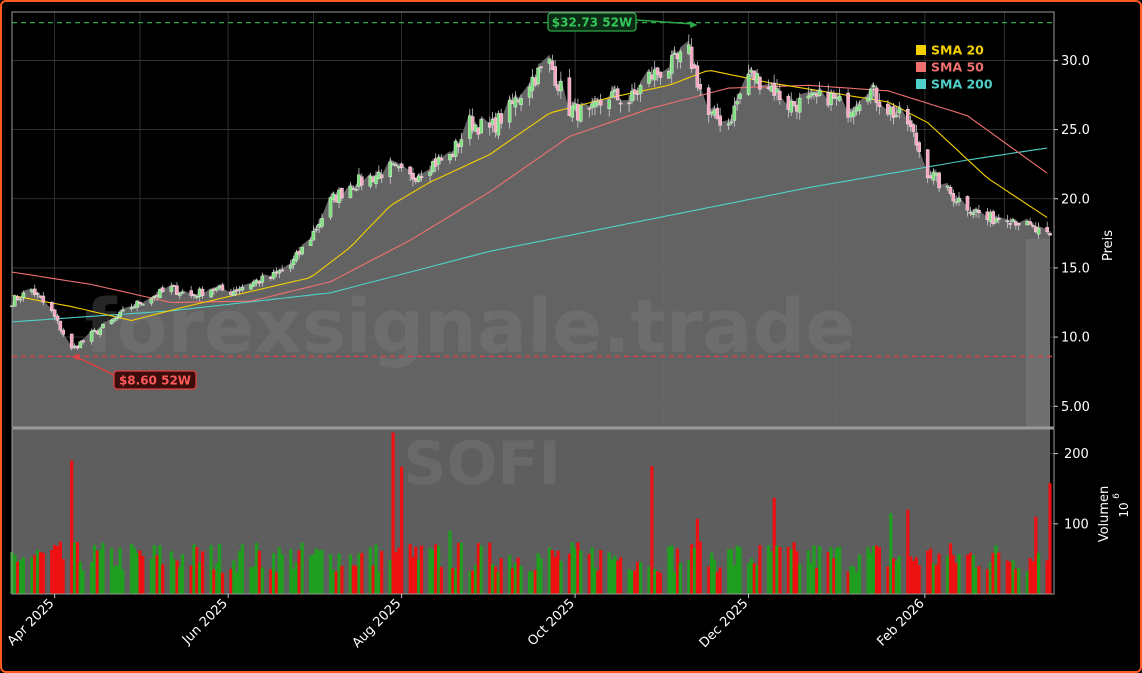 The width and height of the screenshot is (1142, 673). I want to click on volume-exponent-label: 10, so click(1124, 509).